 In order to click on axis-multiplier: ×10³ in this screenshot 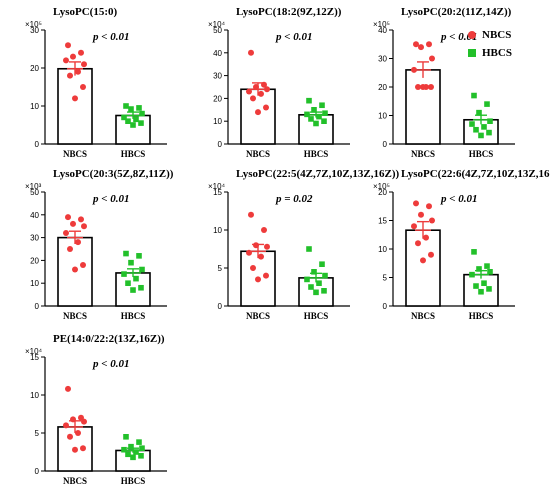, I will do `click(33, 186)`.